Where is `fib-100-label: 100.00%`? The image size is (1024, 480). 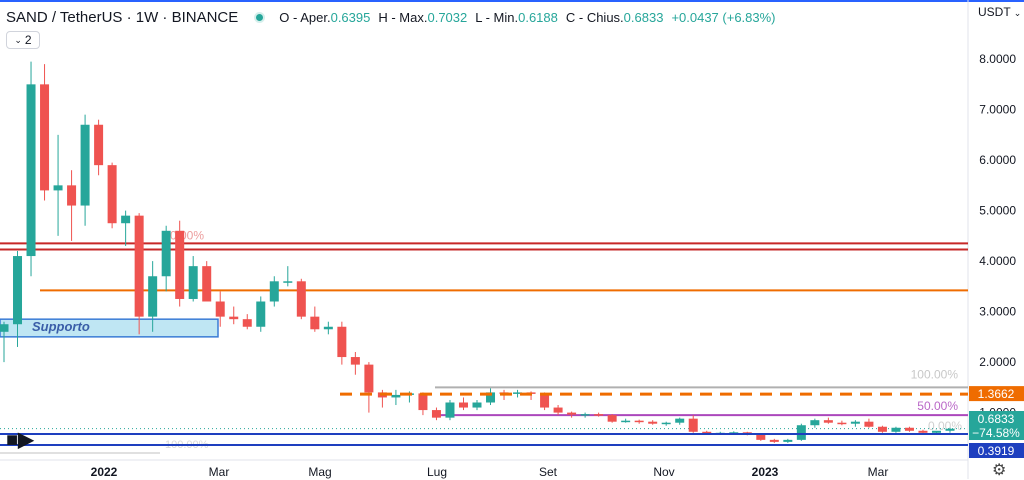
fib-100-label: 100.00% is located at coordinates (935, 374).